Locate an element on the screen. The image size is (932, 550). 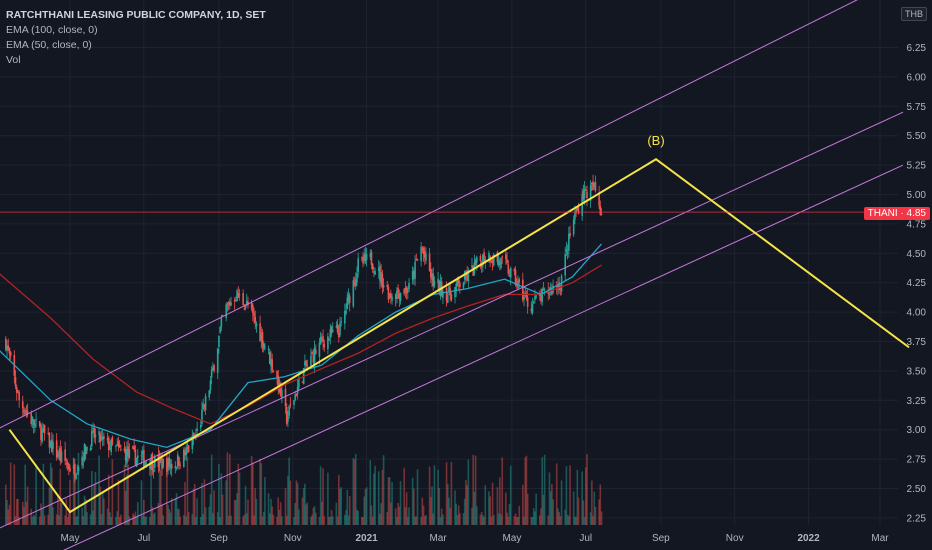
y-tick-label: 2.75 is located at coordinates (917, 460).